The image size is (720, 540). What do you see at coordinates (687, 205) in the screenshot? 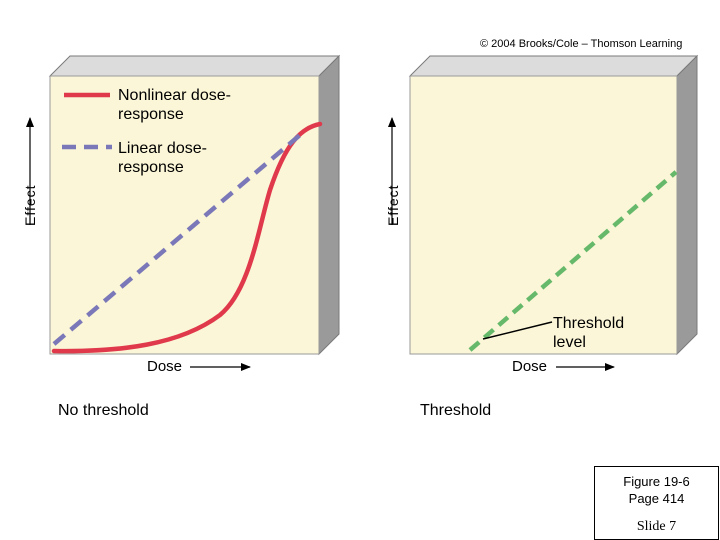
I see `right-panel-side` at bounding box center [687, 205].